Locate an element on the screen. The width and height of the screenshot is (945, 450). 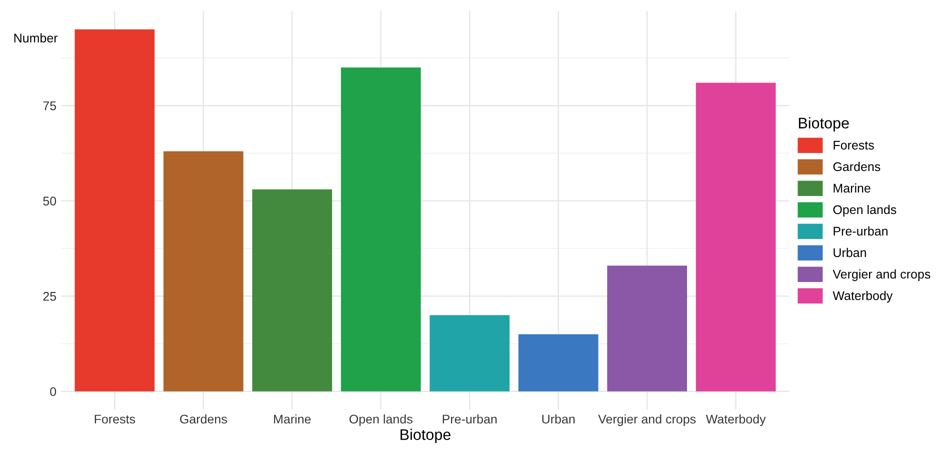
y-tick-label: 50 is located at coordinates (49, 201).